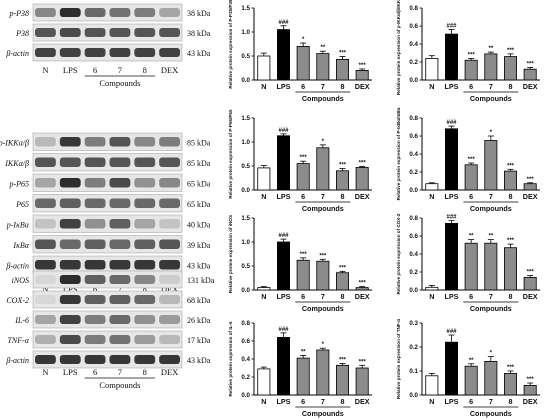  Describe the element at coordinates (199, 183) in the screenshot. I see `blot-kda-label: 65 kDa` at that location.